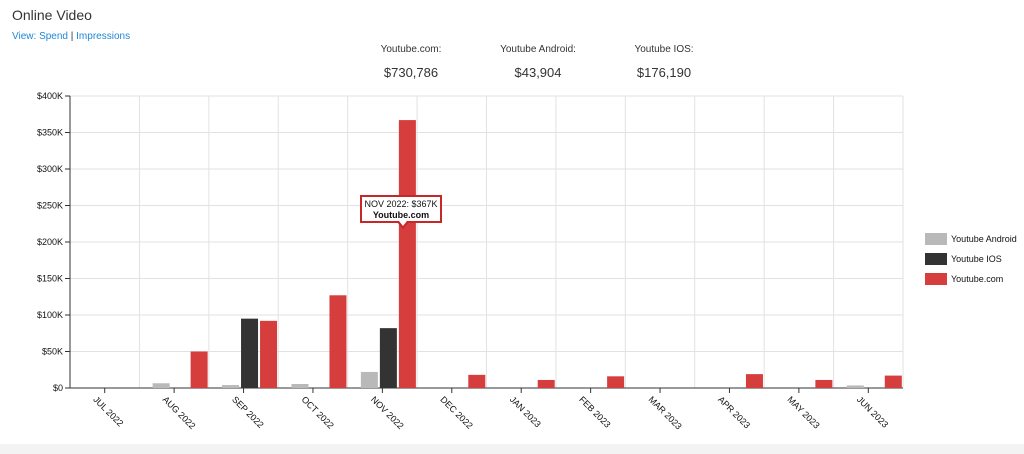  Describe the element at coordinates (50, 315) in the screenshot. I see `y-tick-label: $100K` at that location.